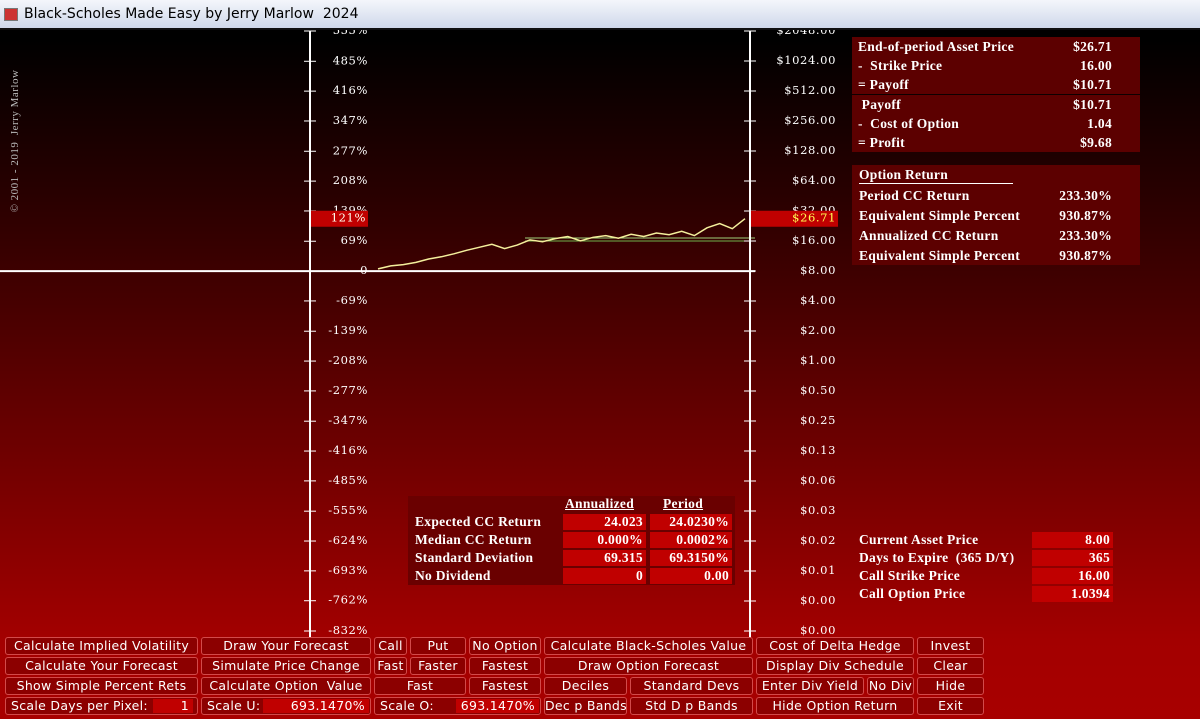 This screenshot has width=1200, height=719. Describe the element at coordinates (348, 218) in the screenshot. I see `current-return-label: 121%` at that location.